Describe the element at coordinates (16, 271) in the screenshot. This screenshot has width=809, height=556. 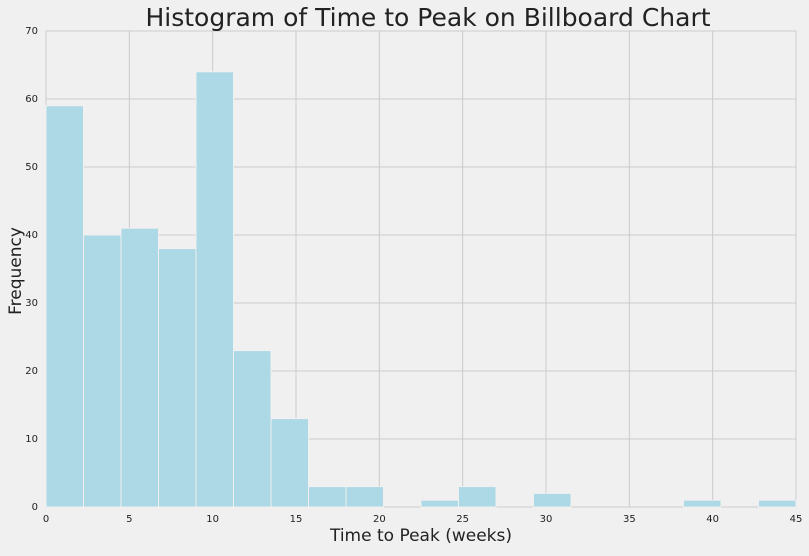
I see `y-axis-label: Frequency` at that location.